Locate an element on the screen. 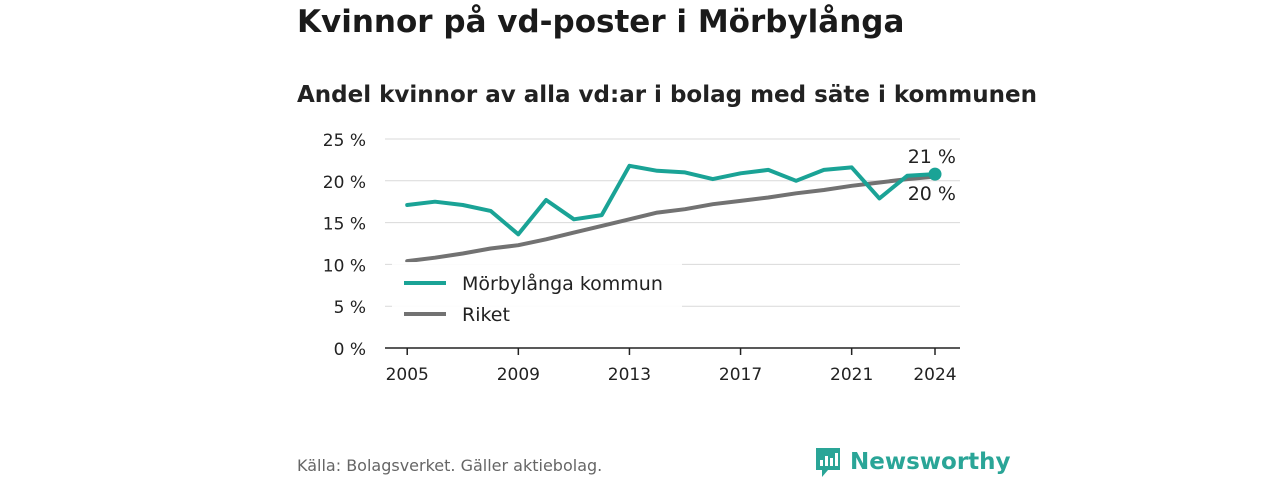 The height and width of the screenshot is (480, 1280). chart-title: Kvinnor på vd-poster i Mörbylånga is located at coordinates (601, 22).